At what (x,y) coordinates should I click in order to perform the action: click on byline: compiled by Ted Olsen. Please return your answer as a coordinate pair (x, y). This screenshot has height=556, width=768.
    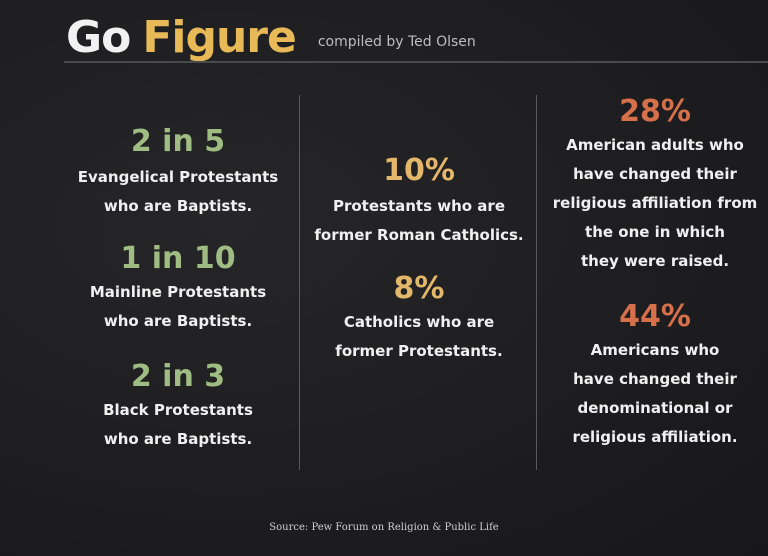
    Looking at the image, I should click on (396, 42).